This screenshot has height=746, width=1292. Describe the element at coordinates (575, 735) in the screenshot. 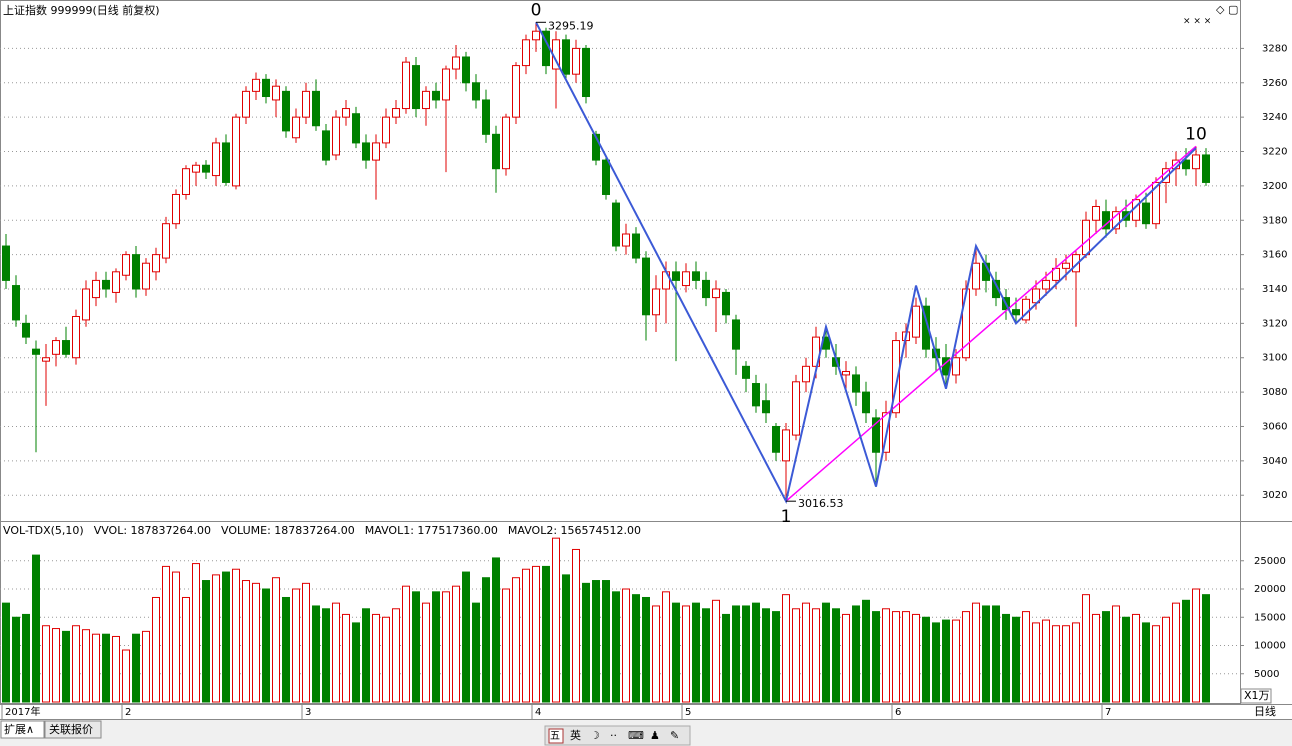

I see `button-label: 英` at that location.